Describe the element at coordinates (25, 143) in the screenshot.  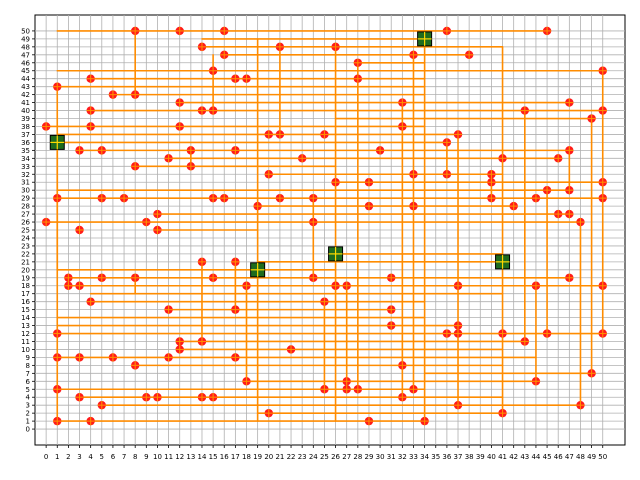
I see `y-tick-label: 36` at that location.